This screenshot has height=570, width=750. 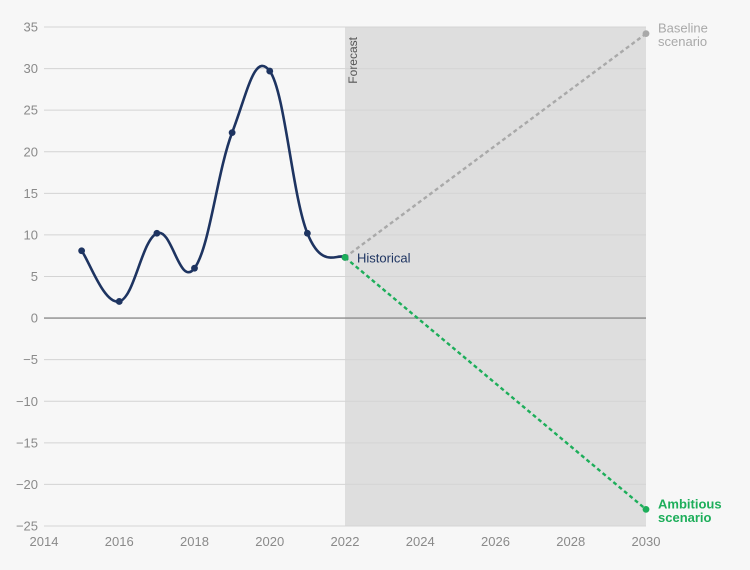 What do you see at coordinates (646, 541) in the screenshot?
I see `x-tick-label: 2030` at bounding box center [646, 541].